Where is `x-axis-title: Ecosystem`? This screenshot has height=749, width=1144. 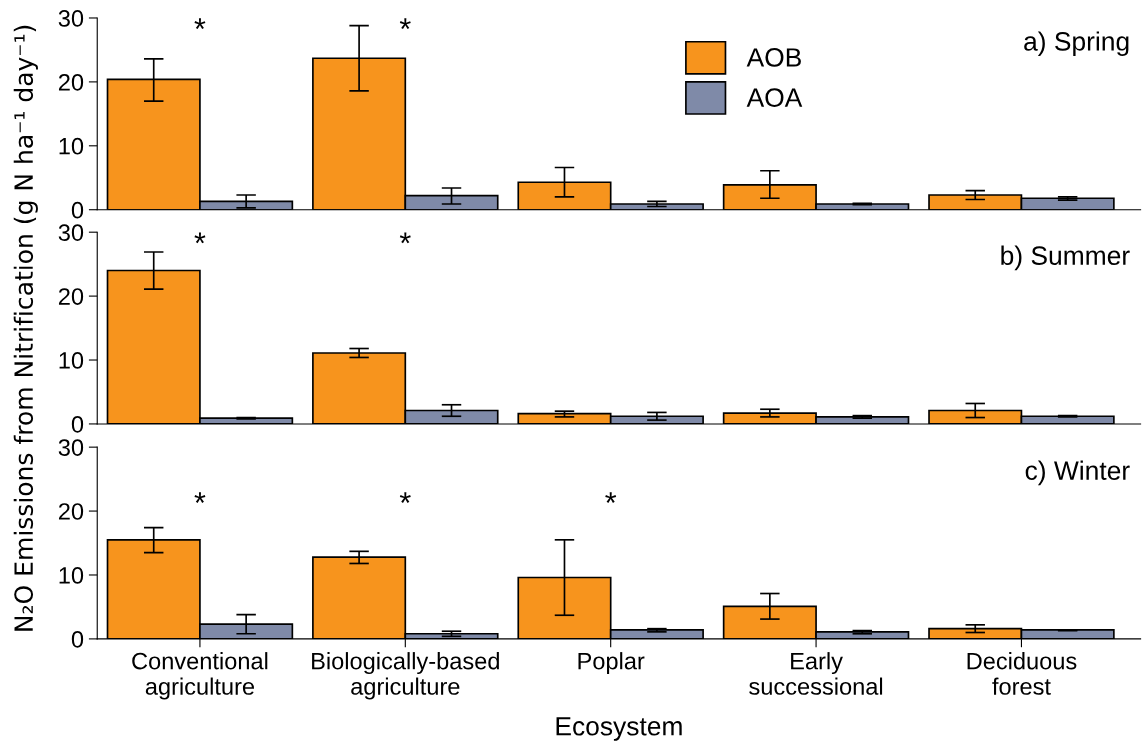 x-axis-title: Ecosystem is located at coordinates (619, 729).